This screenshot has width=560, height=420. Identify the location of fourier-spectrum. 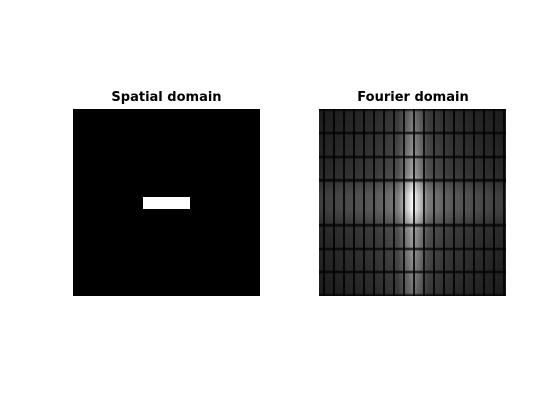
(412, 202).